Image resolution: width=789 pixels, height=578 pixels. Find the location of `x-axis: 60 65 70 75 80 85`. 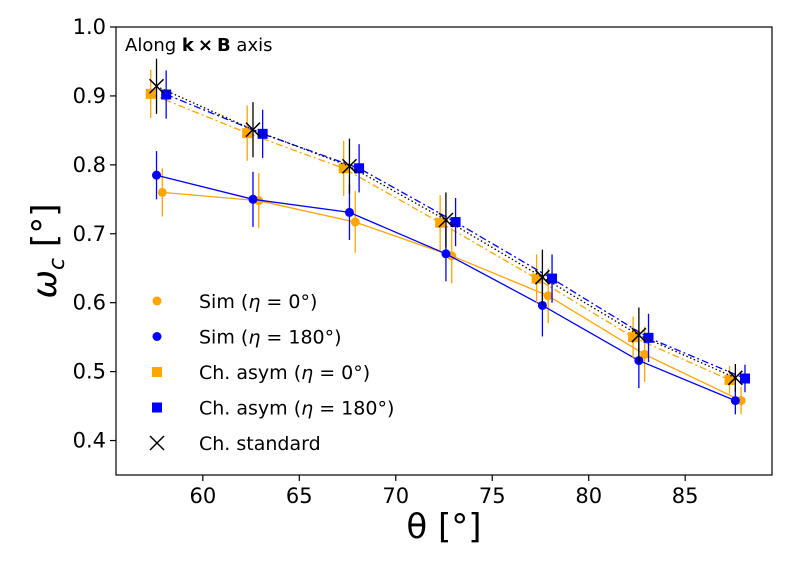

x-axis: 60 65 70 75 80 85 is located at coordinates (444, 491).